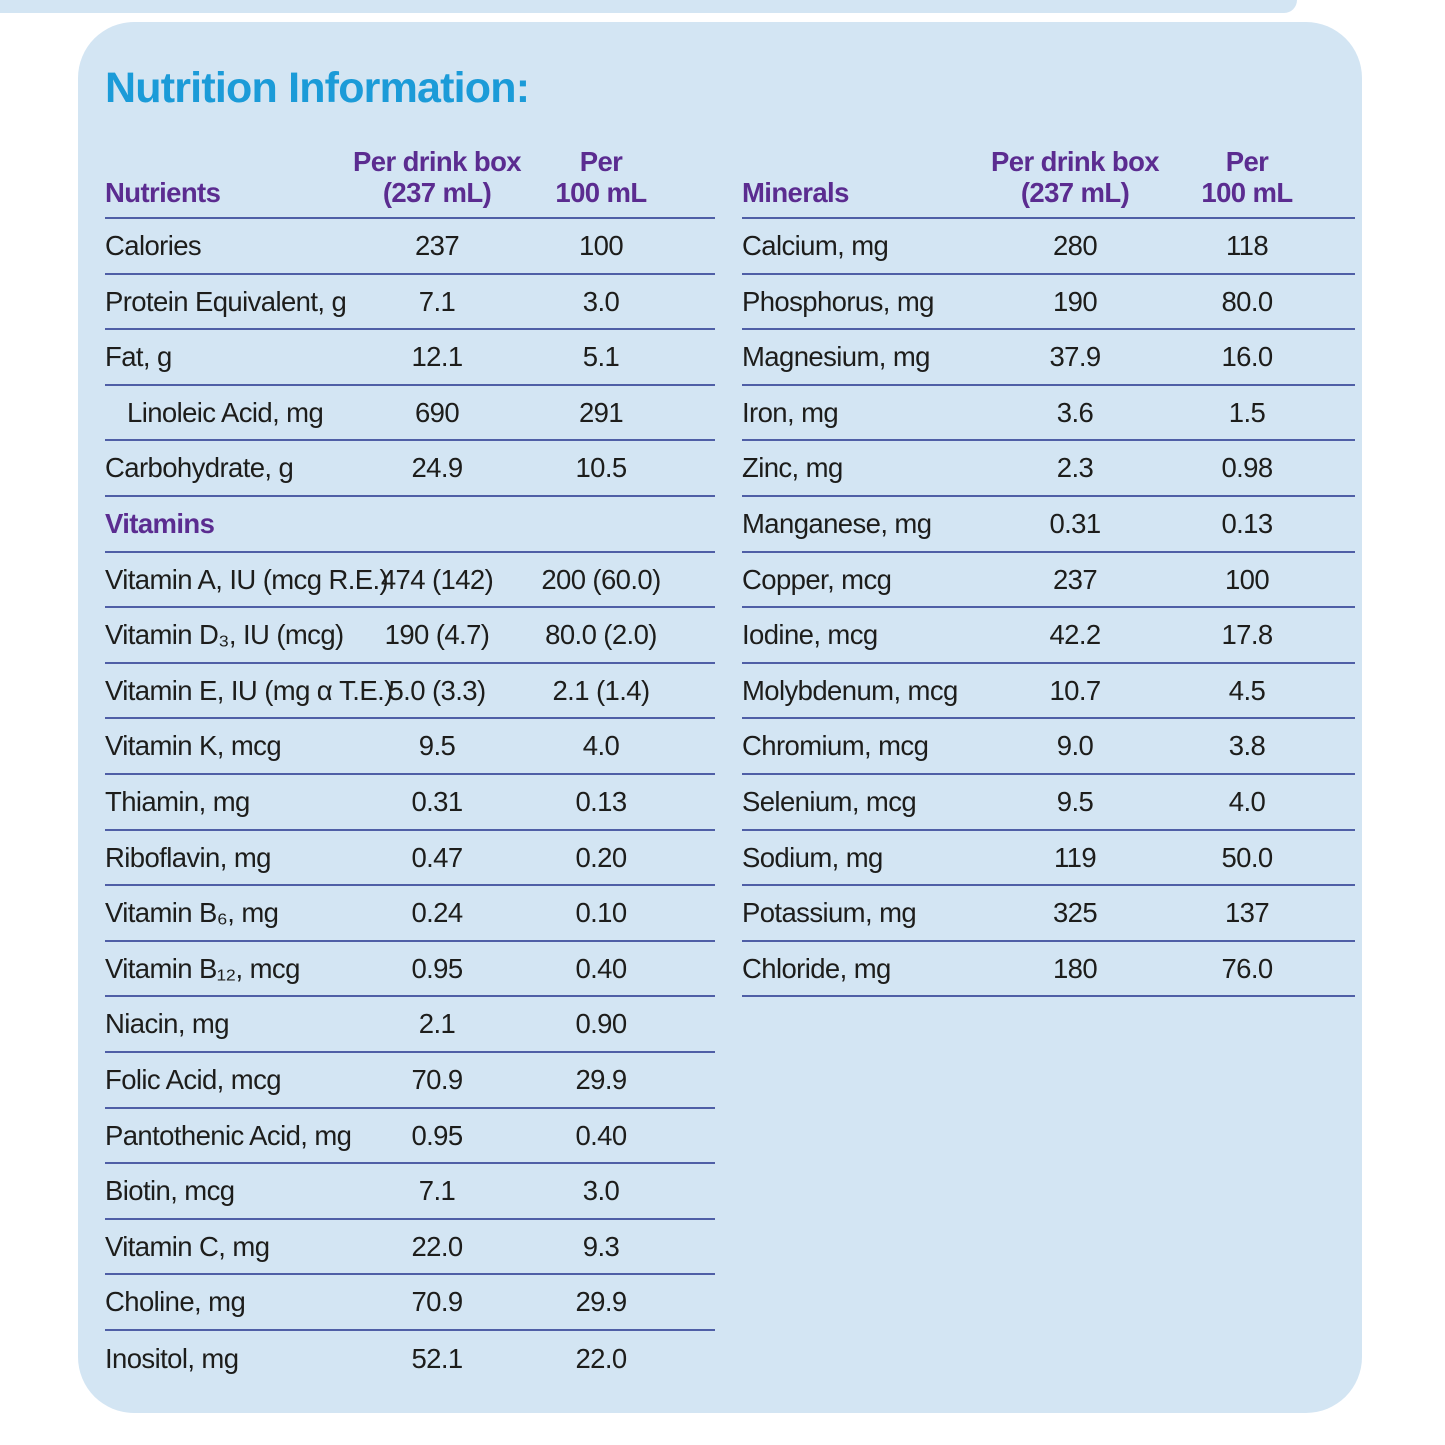  Describe the element at coordinates (410, 1025) in the screenshot. I see `table-row: Niacin, mg 2.1 0.90` at that location.